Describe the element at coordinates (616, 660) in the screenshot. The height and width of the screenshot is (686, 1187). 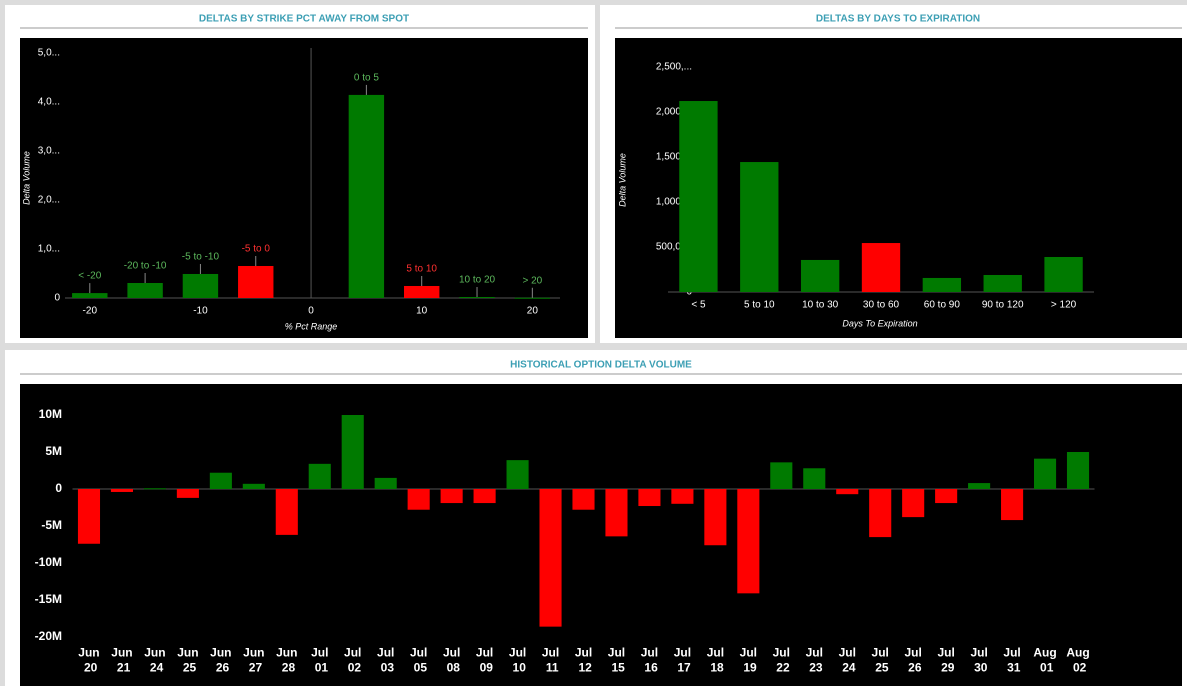
I see `x-tick-label: Jul 15` at that location.